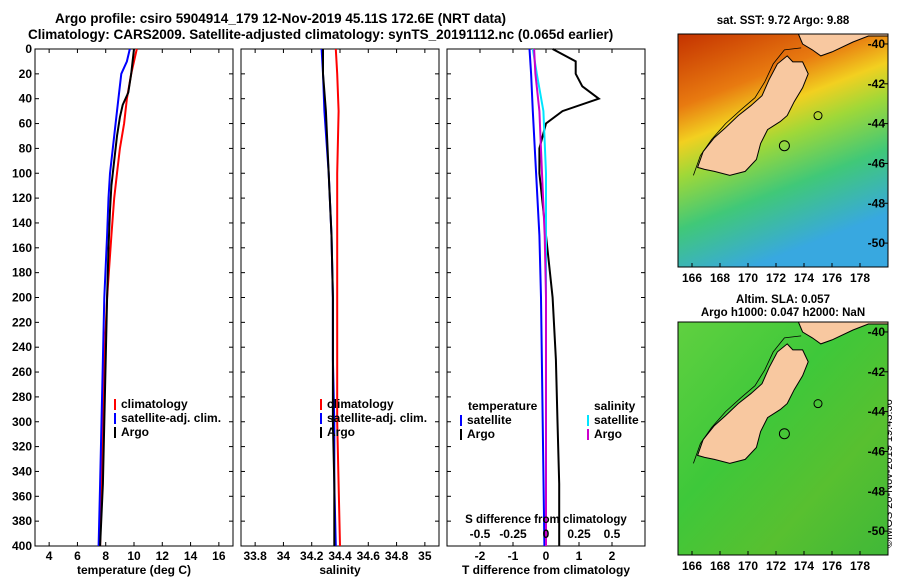 Image resolution: width=900 pixels, height=580 pixels. What do you see at coordinates (503, 406) in the screenshot?
I see `legend-title-temperature: temperature` at bounding box center [503, 406].